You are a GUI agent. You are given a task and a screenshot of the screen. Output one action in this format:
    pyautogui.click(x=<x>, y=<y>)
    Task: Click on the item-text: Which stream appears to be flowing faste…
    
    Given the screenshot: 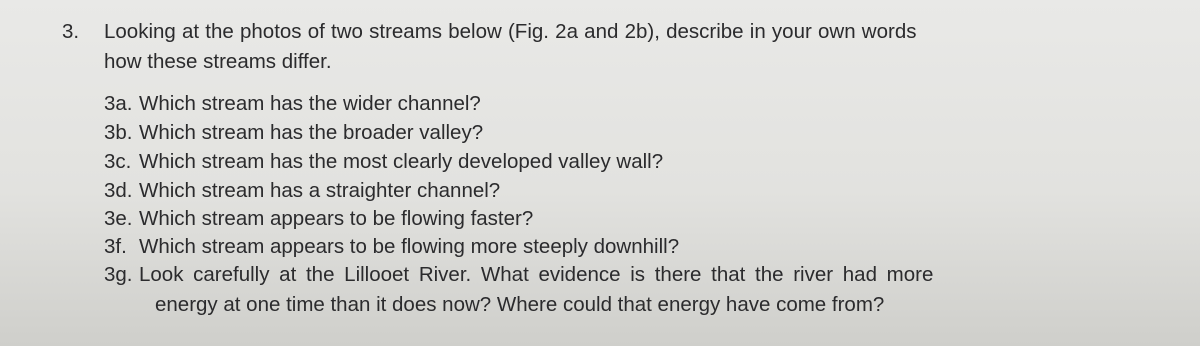 What is the action you would take?
    pyautogui.click(x=336, y=218)
    